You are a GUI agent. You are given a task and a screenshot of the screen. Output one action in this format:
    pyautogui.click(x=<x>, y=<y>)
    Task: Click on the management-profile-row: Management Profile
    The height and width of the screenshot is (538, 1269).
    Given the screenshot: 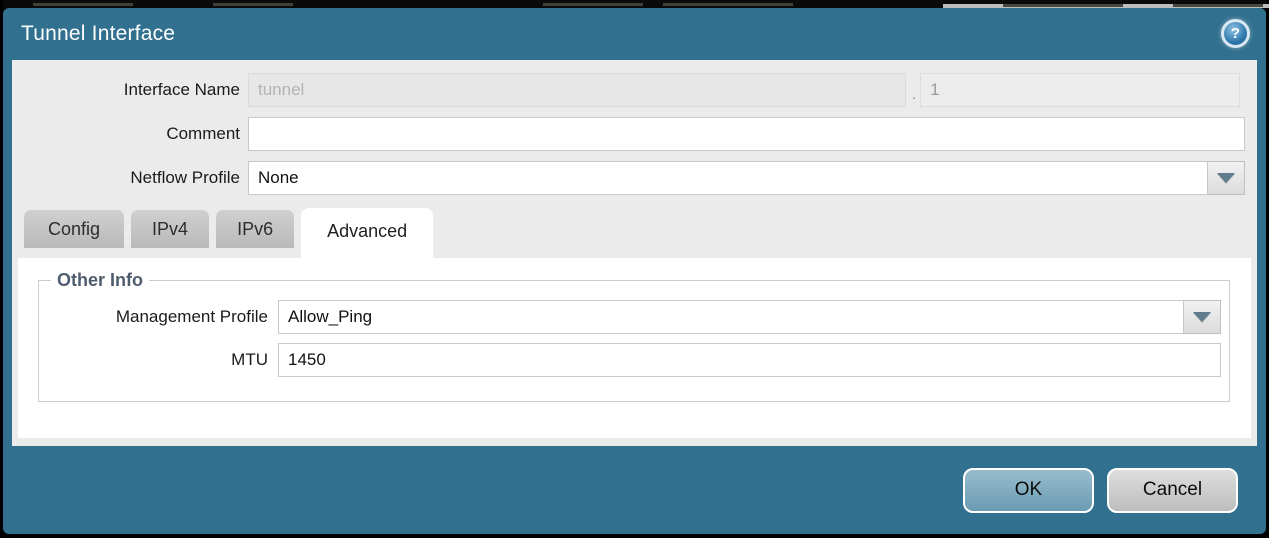 What is the action you would take?
    pyautogui.click(x=634, y=317)
    